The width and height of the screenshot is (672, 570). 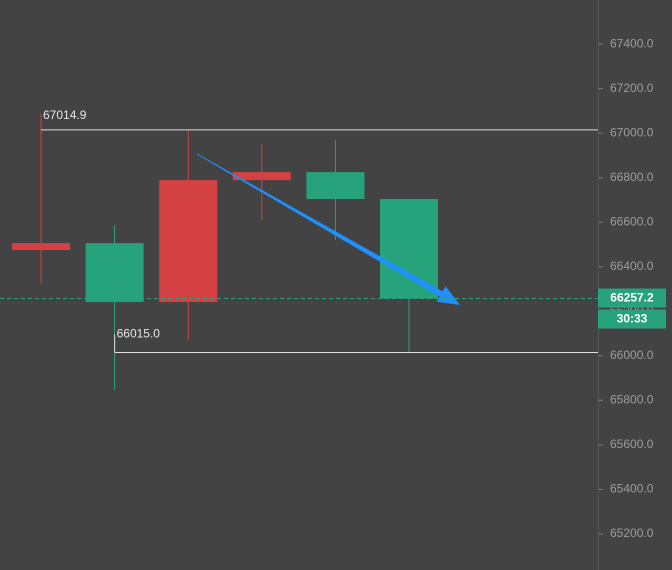 What do you see at coordinates (632, 177) in the screenshot?
I see `y-tick-label: 66800.0` at bounding box center [632, 177].